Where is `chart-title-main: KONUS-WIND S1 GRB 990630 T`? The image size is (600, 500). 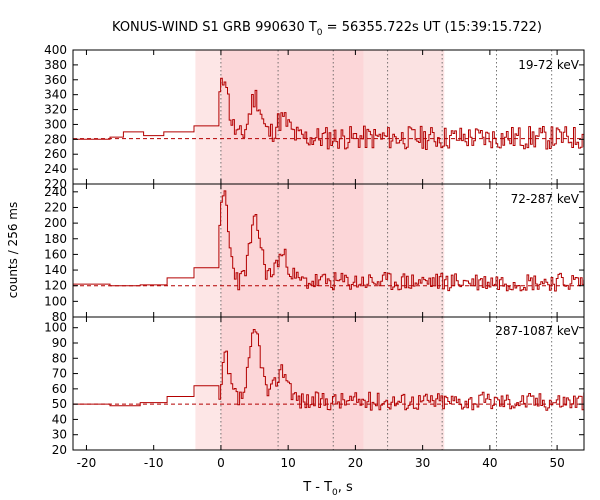 chart-title-main: KONUS-WIND S1 GRB 990630 T is located at coordinates (214, 27).